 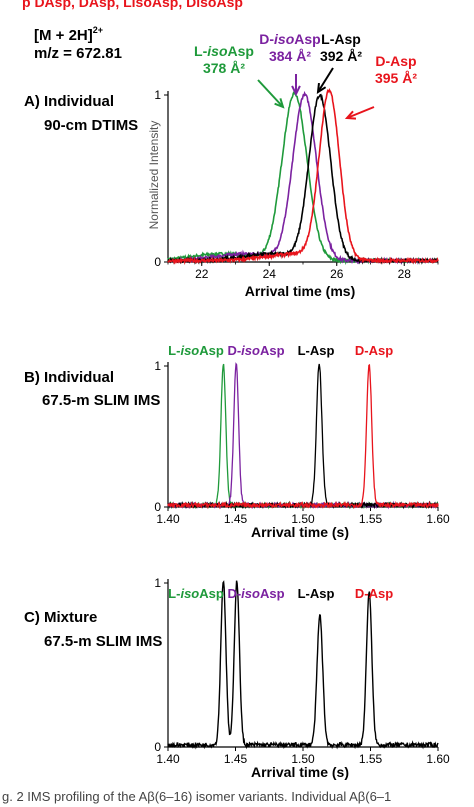 What do you see at coordinates (63, 35) in the screenshot?
I see `ion-formula: [M + 2H]` at bounding box center [63, 35].